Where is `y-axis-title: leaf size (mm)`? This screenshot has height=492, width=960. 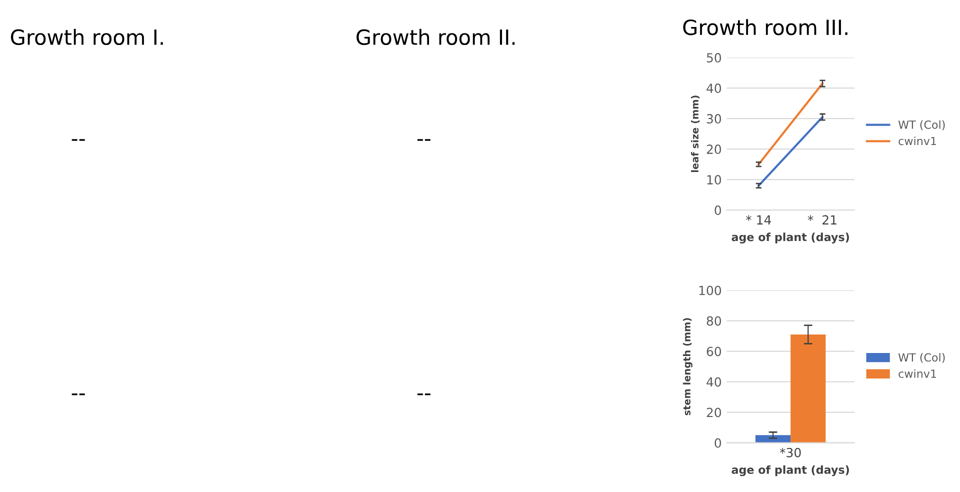 y-axis-title: leaf size (mm) is located at coordinates (695, 134).